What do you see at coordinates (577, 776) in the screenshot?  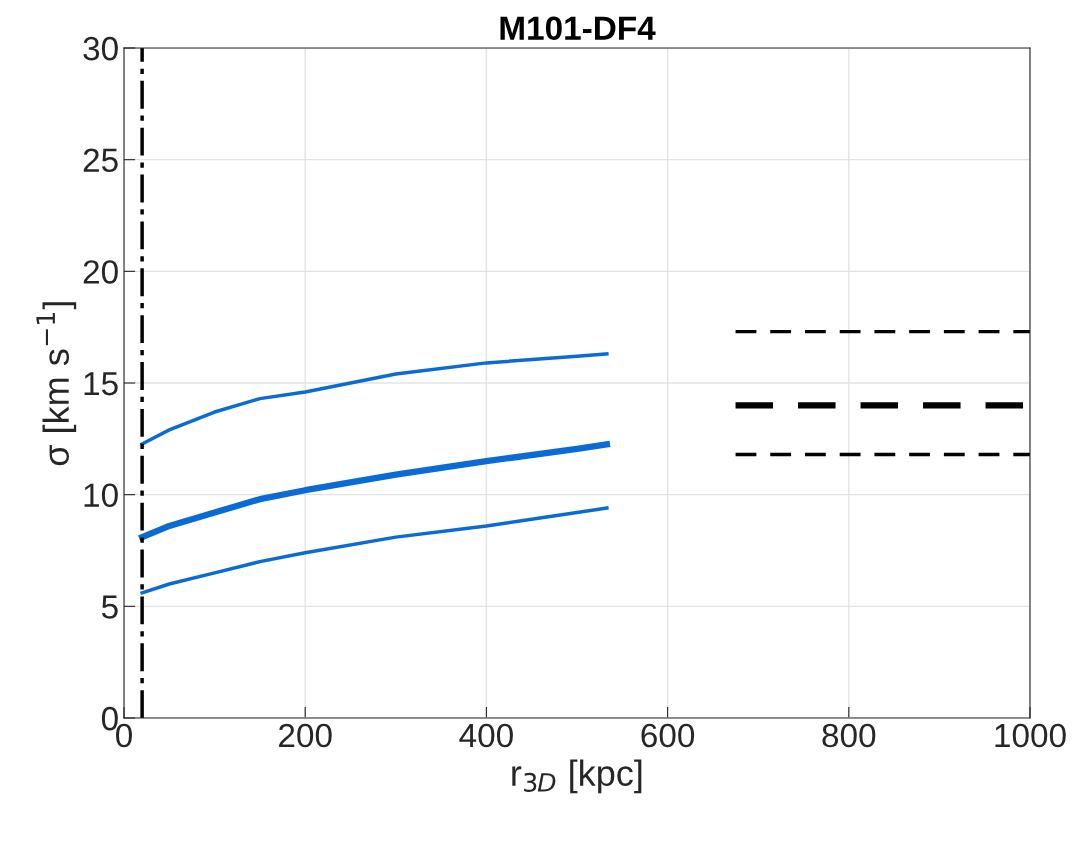 I see `x-axis-title: r$_{3D}$ [kpc]` at bounding box center [577, 776].